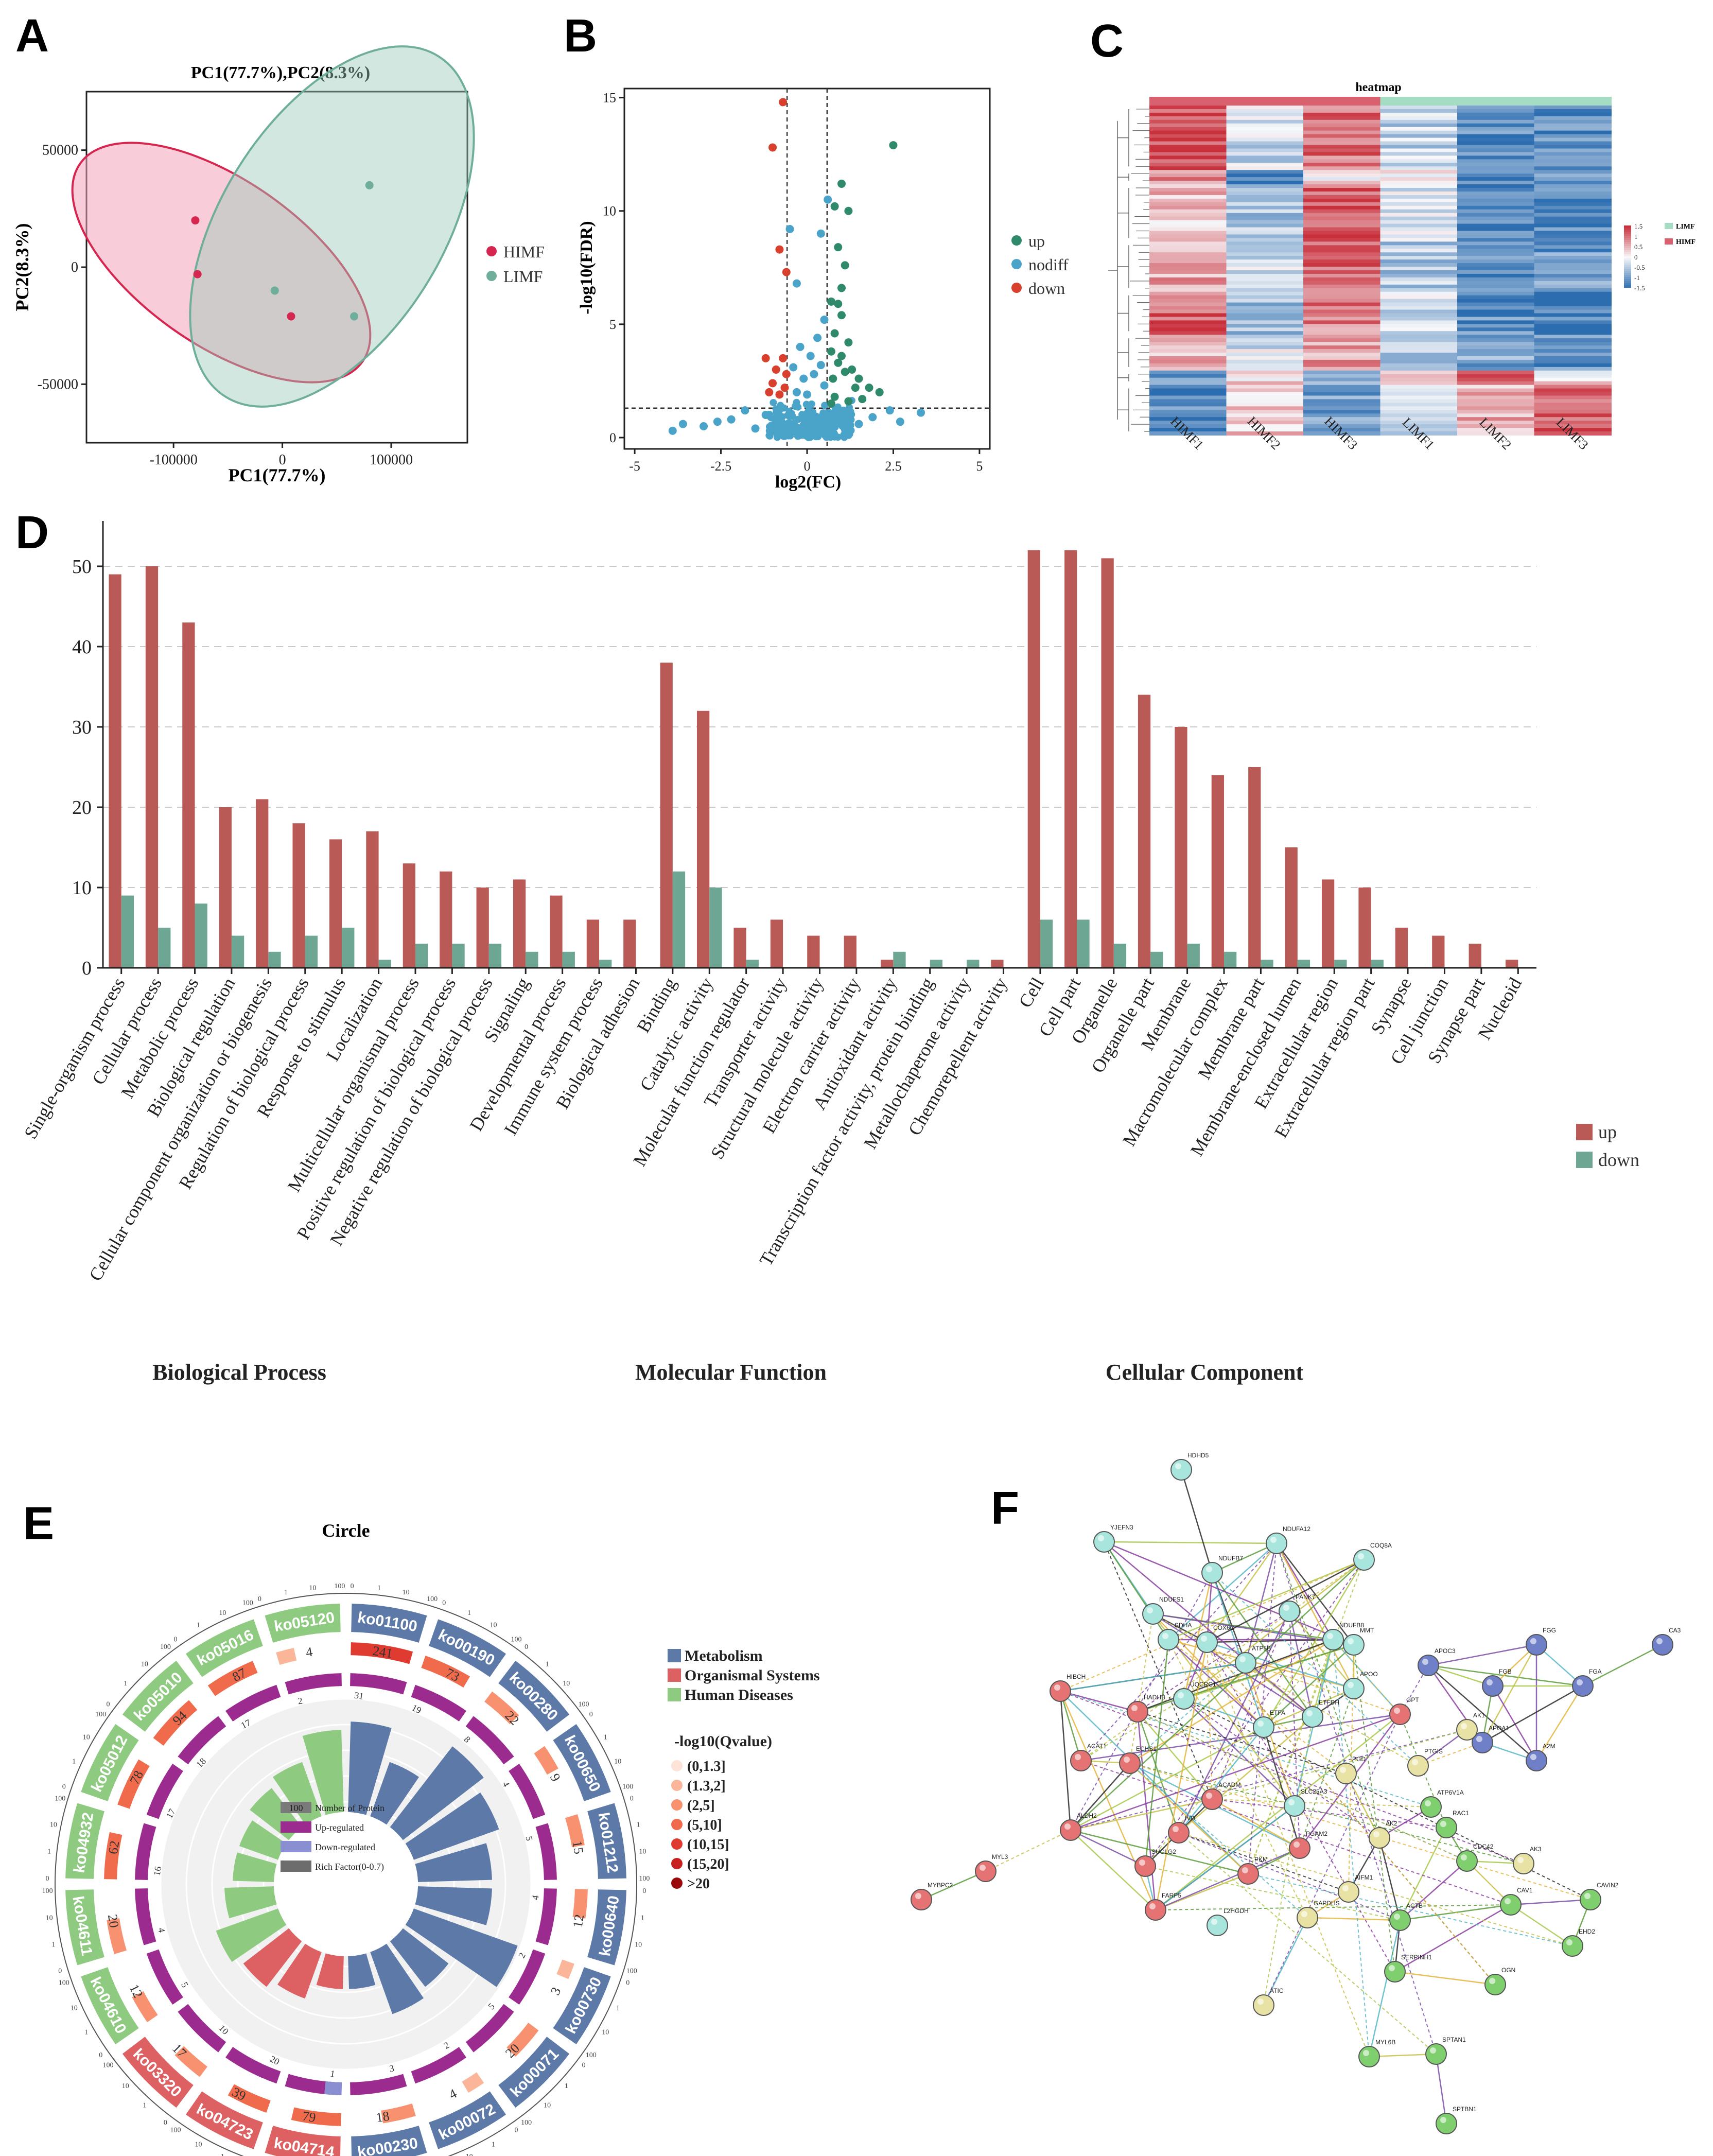 The image size is (1713, 2156). What do you see at coordinates (501, 1708) in the screenshot?
I see `number-bar-ko00280` at bounding box center [501, 1708].